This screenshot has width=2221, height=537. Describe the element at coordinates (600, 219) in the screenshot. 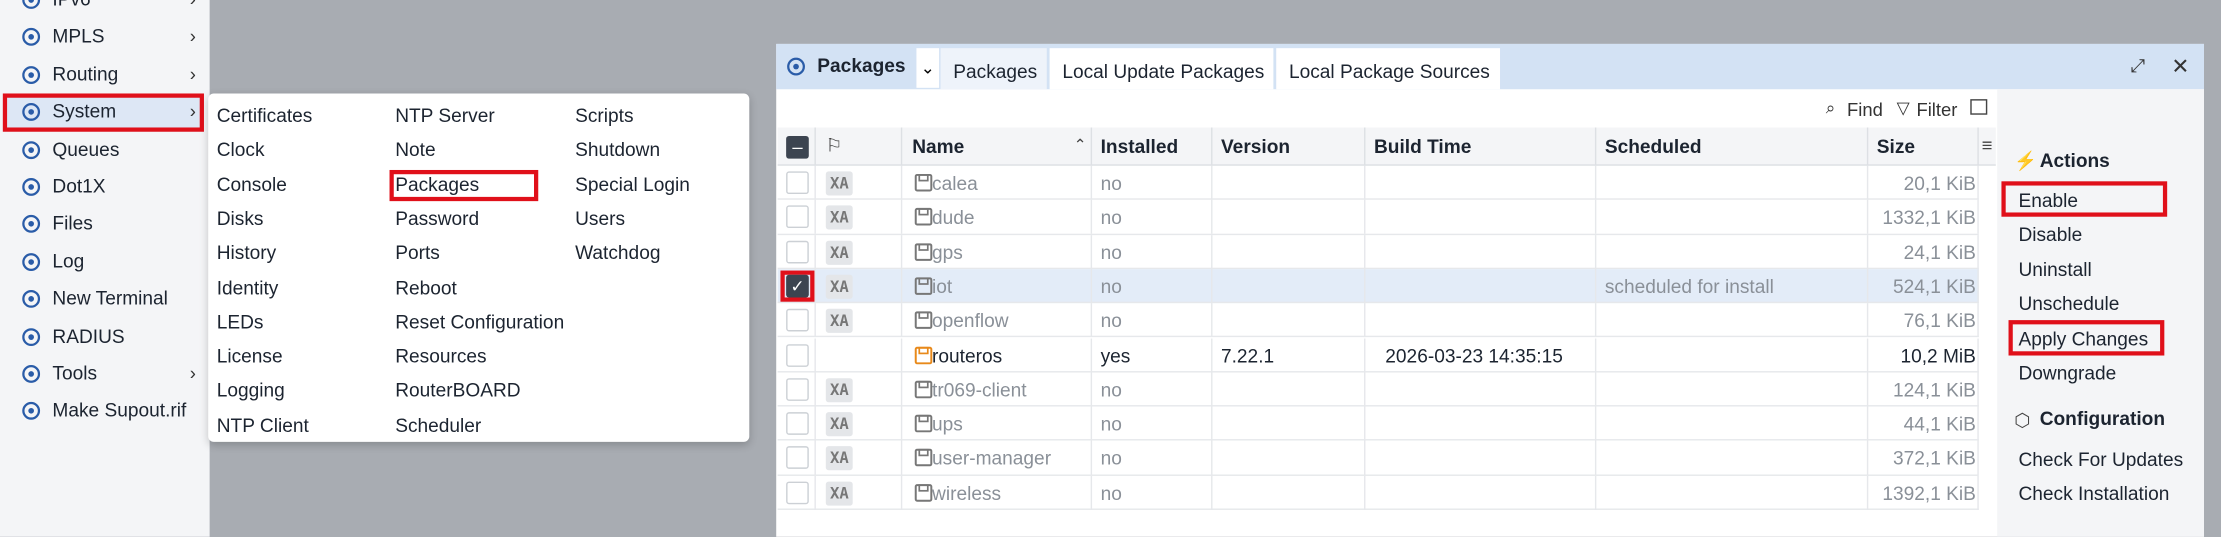

I see `submenu-item: Users` at that location.